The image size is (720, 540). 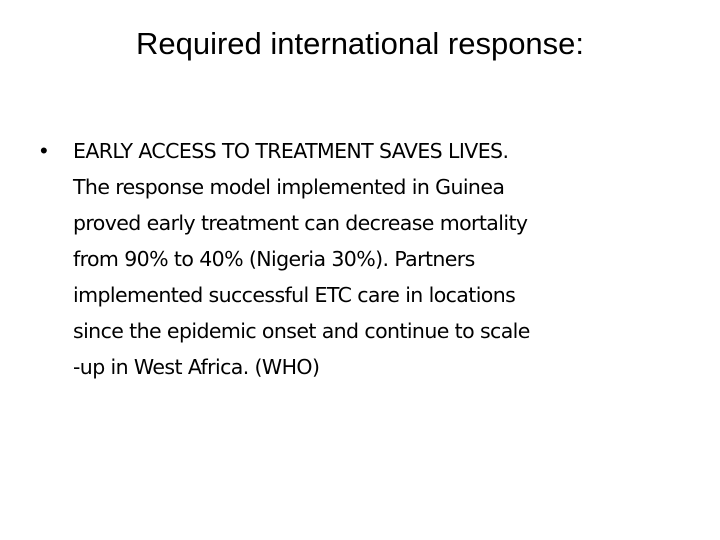 I want to click on bullet-line: EARLY ACCESS TO TREATMENT SAVES LIVES., so click(x=291, y=151).